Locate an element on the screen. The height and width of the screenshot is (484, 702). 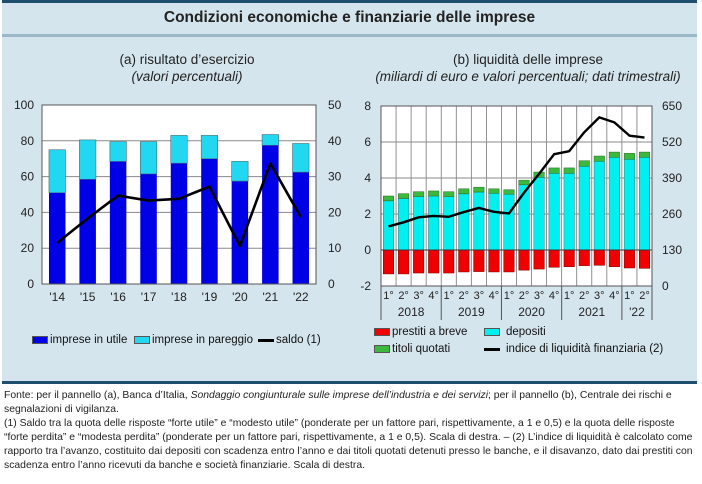
panel-b-xtick-year: 2019 is located at coordinates (471, 312).